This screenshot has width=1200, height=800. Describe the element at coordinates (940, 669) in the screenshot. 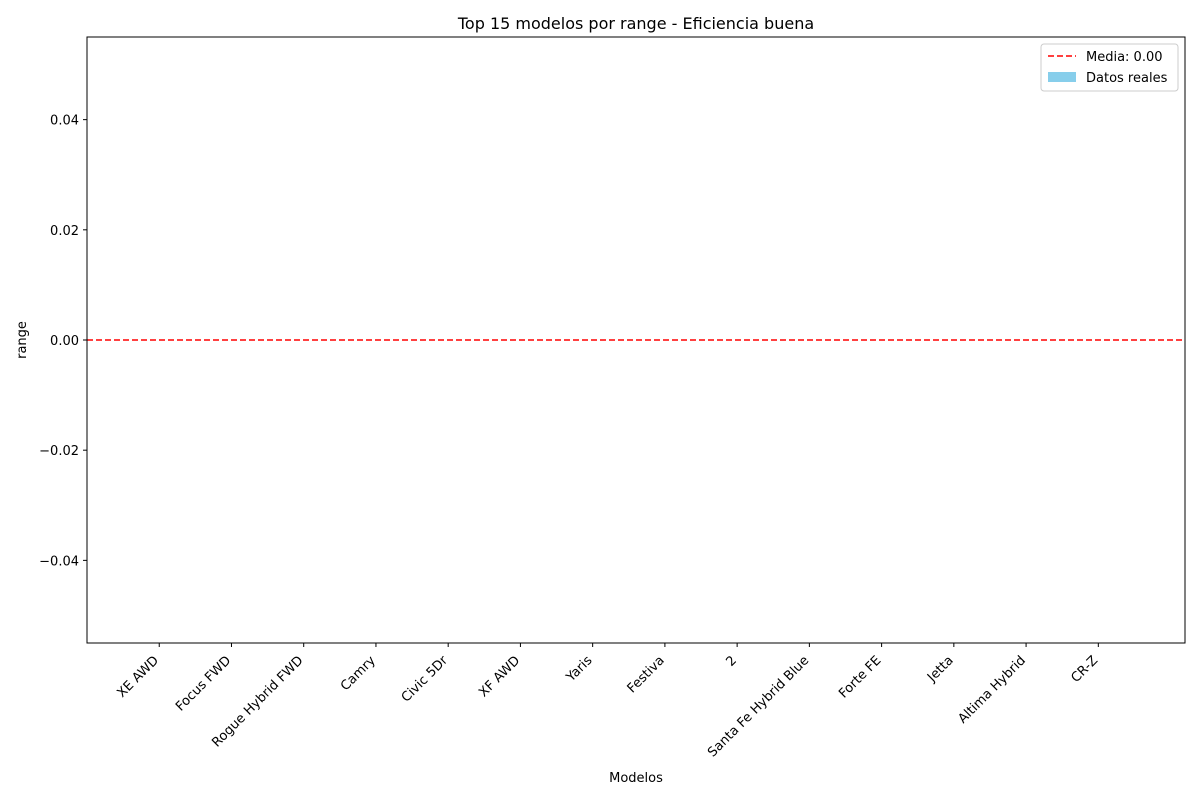

I see `x-tick-label: Jetta` at that location.